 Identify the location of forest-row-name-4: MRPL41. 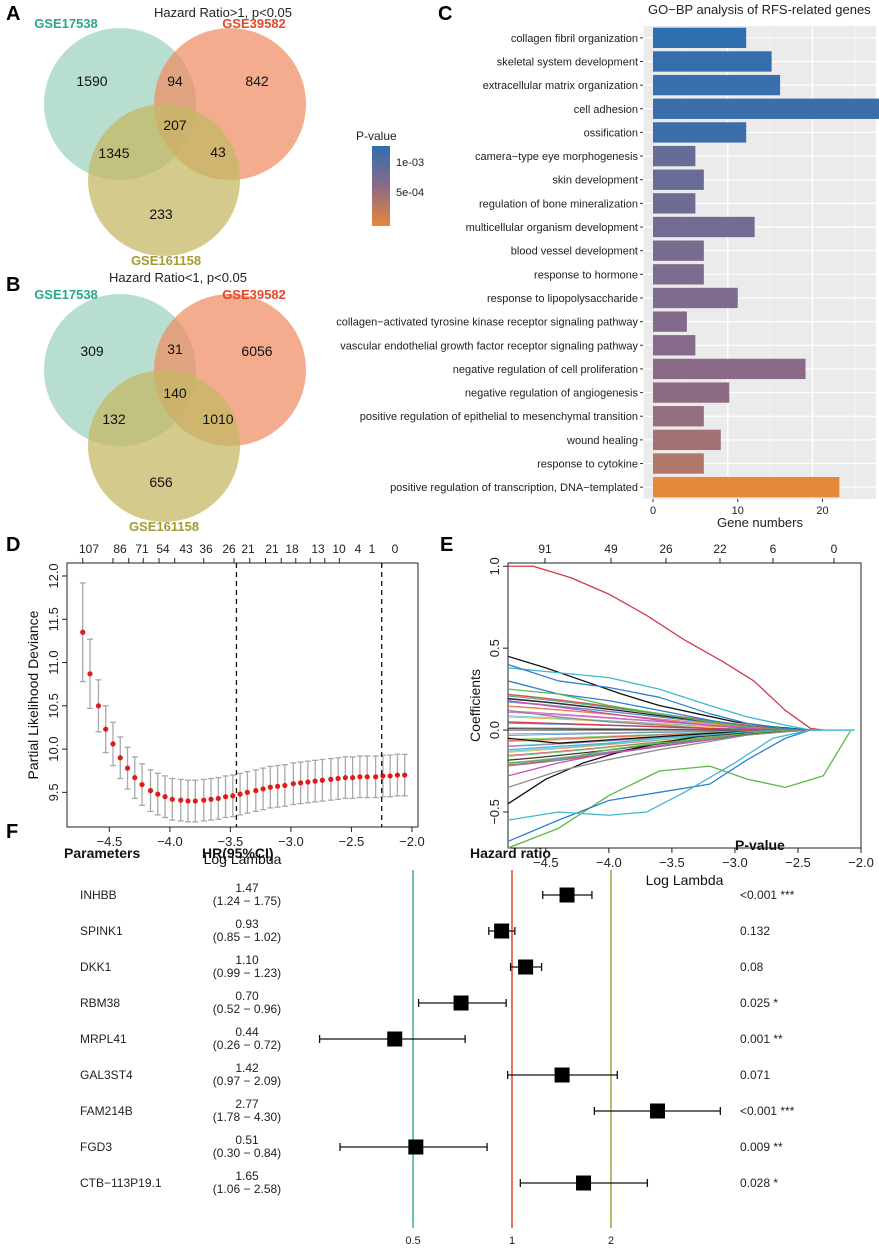
(103, 1039).